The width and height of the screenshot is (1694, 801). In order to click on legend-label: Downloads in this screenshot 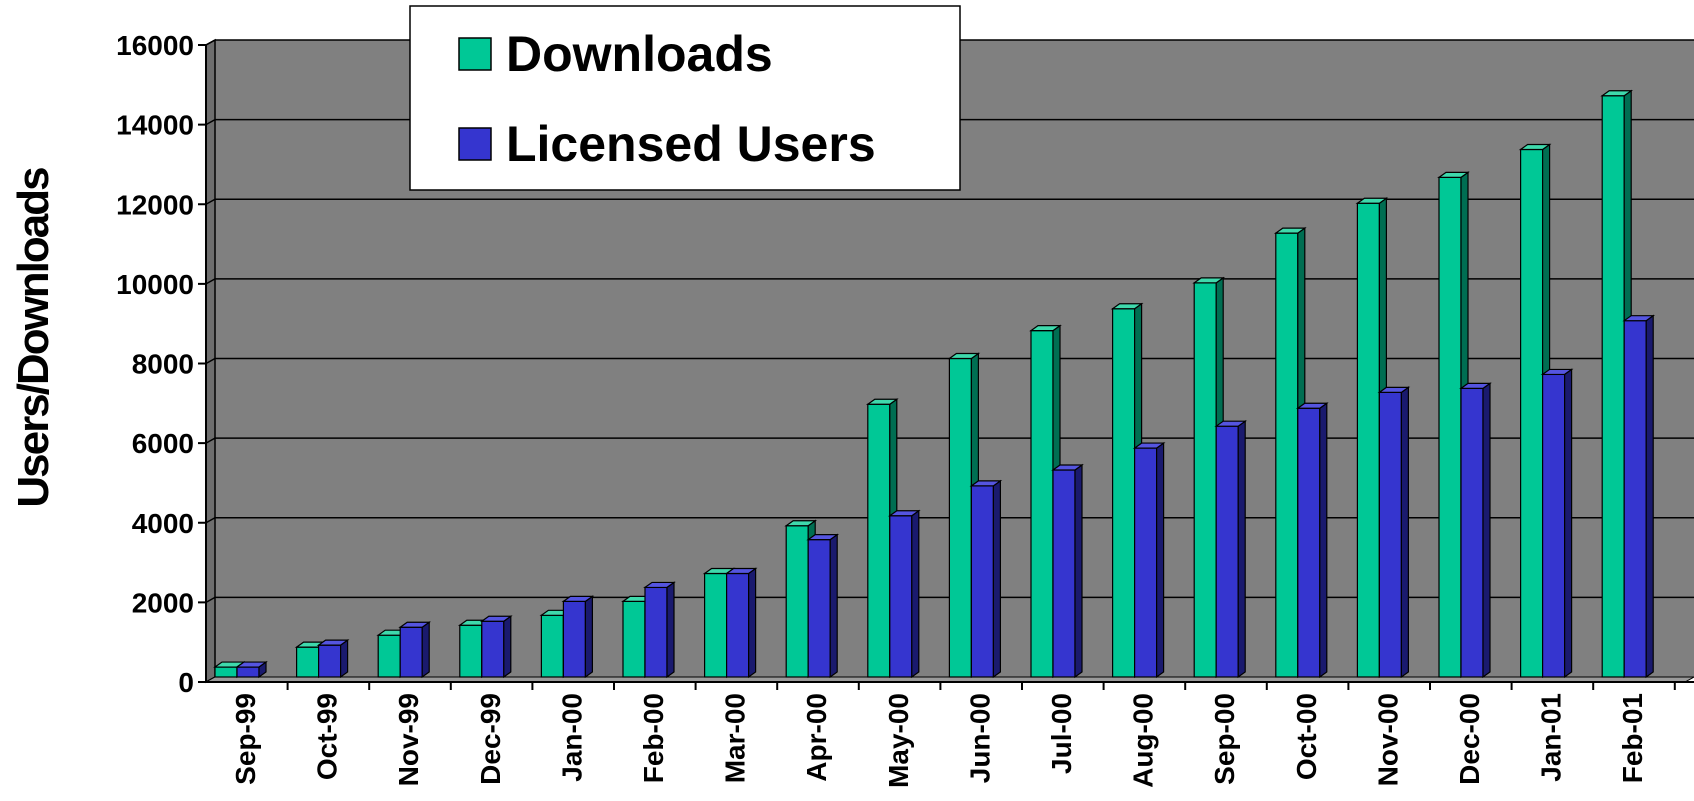, I will do `click(639, 54)`.